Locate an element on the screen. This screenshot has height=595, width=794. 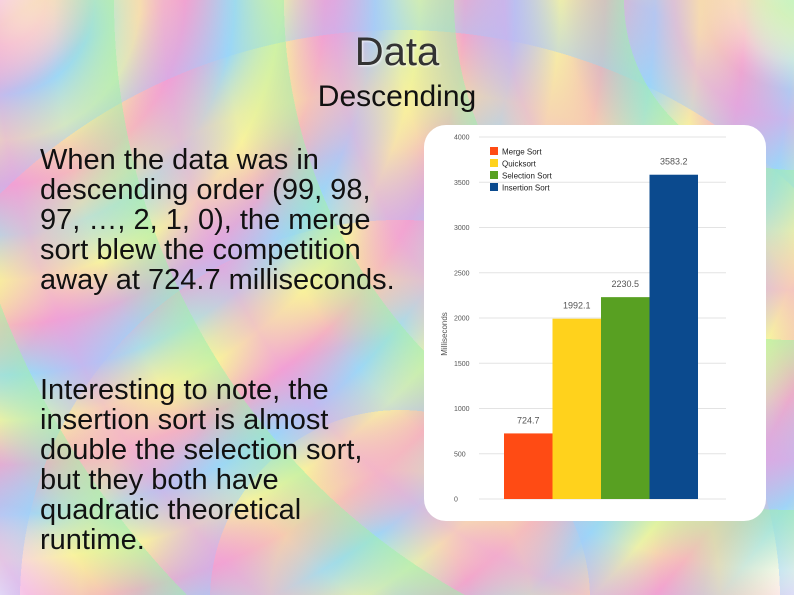
y-tick-label-1000: 1000 is located at coordinates (462, 409).